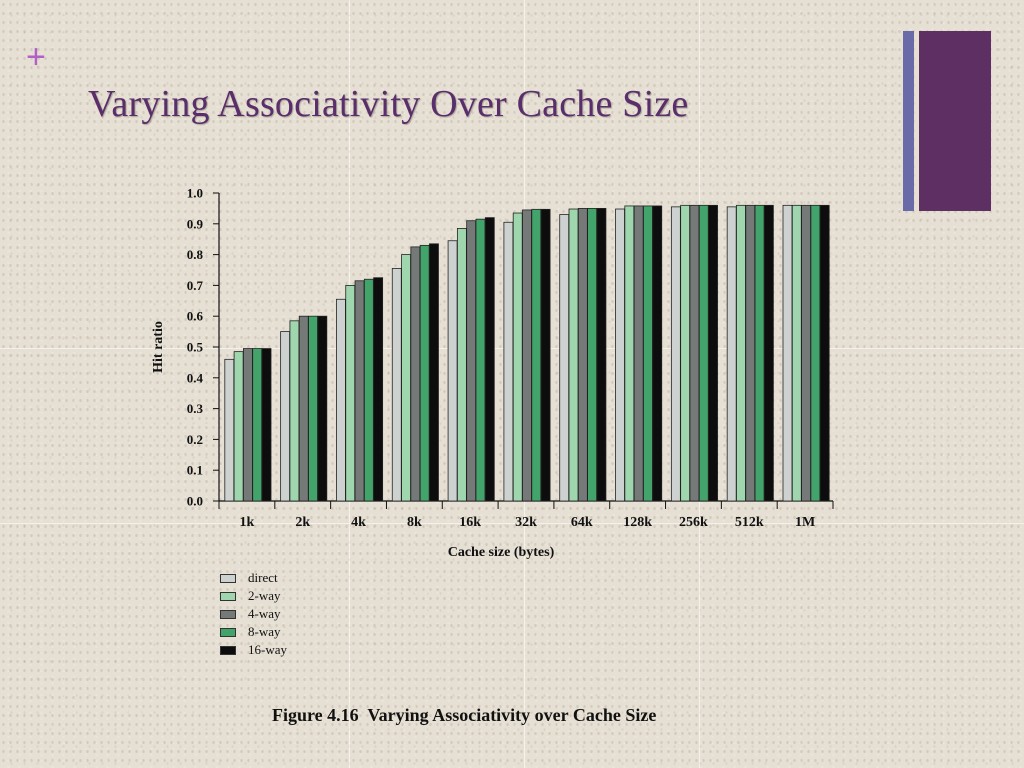 Image resolution: width=1024 pixels, height=768 pixels. What do you see at coordinates (573, 355) in the screenshot?
I see `bar-2-way-64k` at bounding box center [573, 355].